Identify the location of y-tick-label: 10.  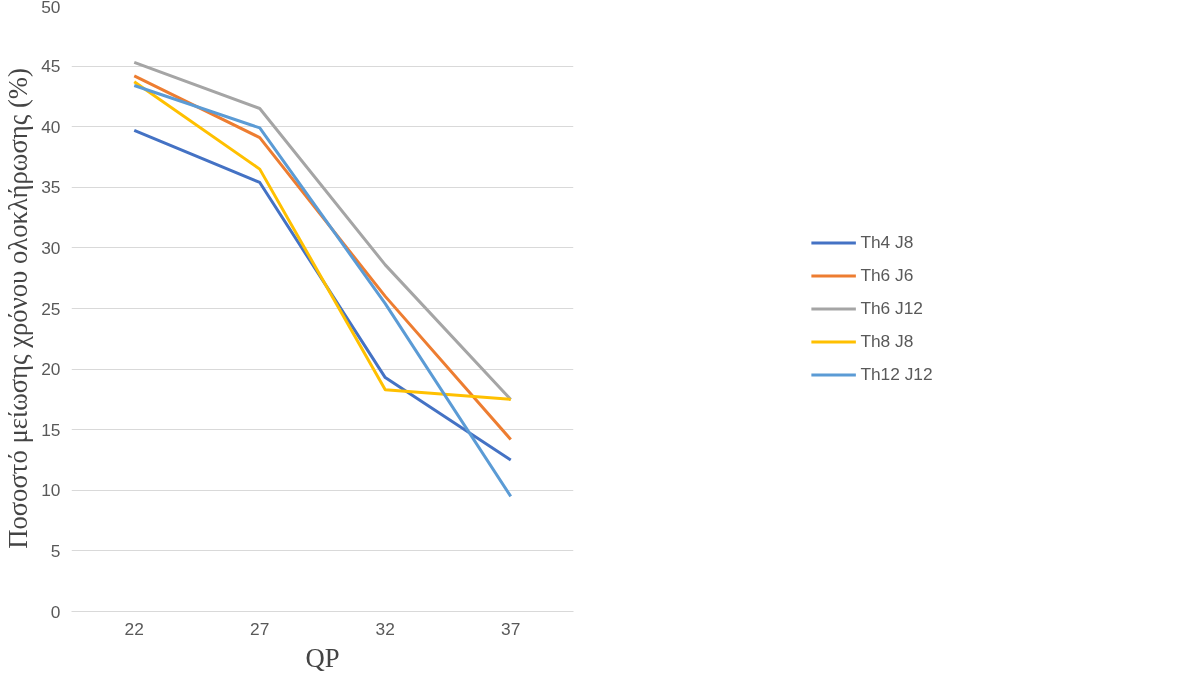
(51, 490).